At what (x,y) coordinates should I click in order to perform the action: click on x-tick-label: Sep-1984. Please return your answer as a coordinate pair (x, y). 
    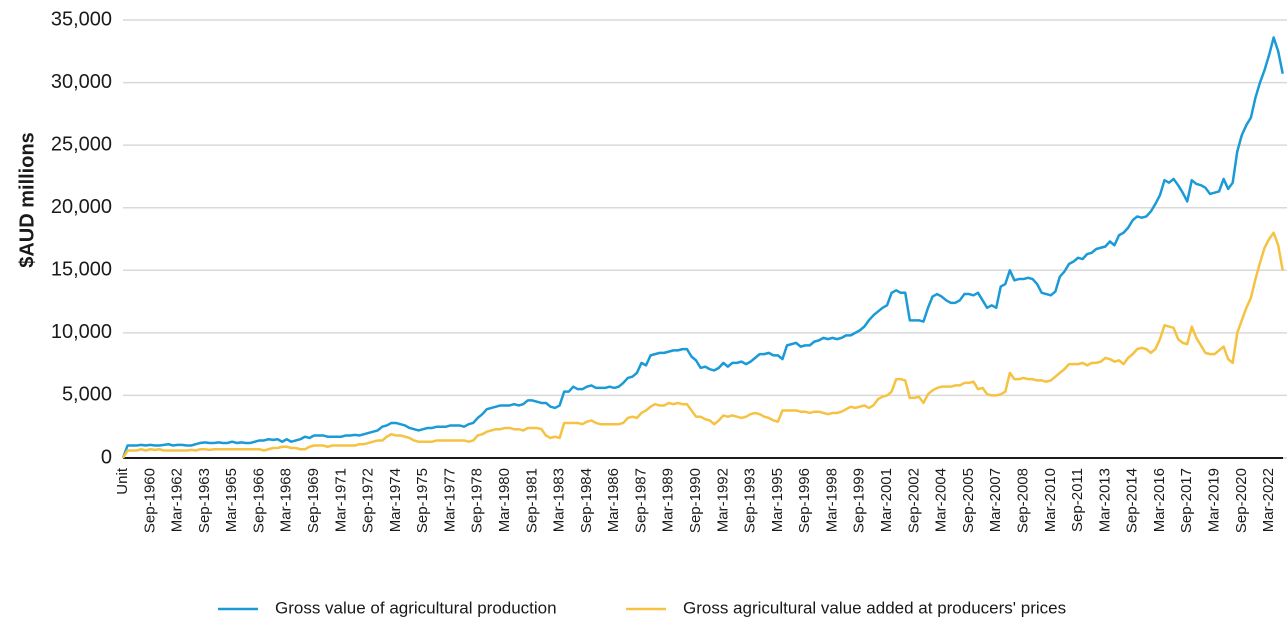
    Looking at the image, I should click on (586, 500).